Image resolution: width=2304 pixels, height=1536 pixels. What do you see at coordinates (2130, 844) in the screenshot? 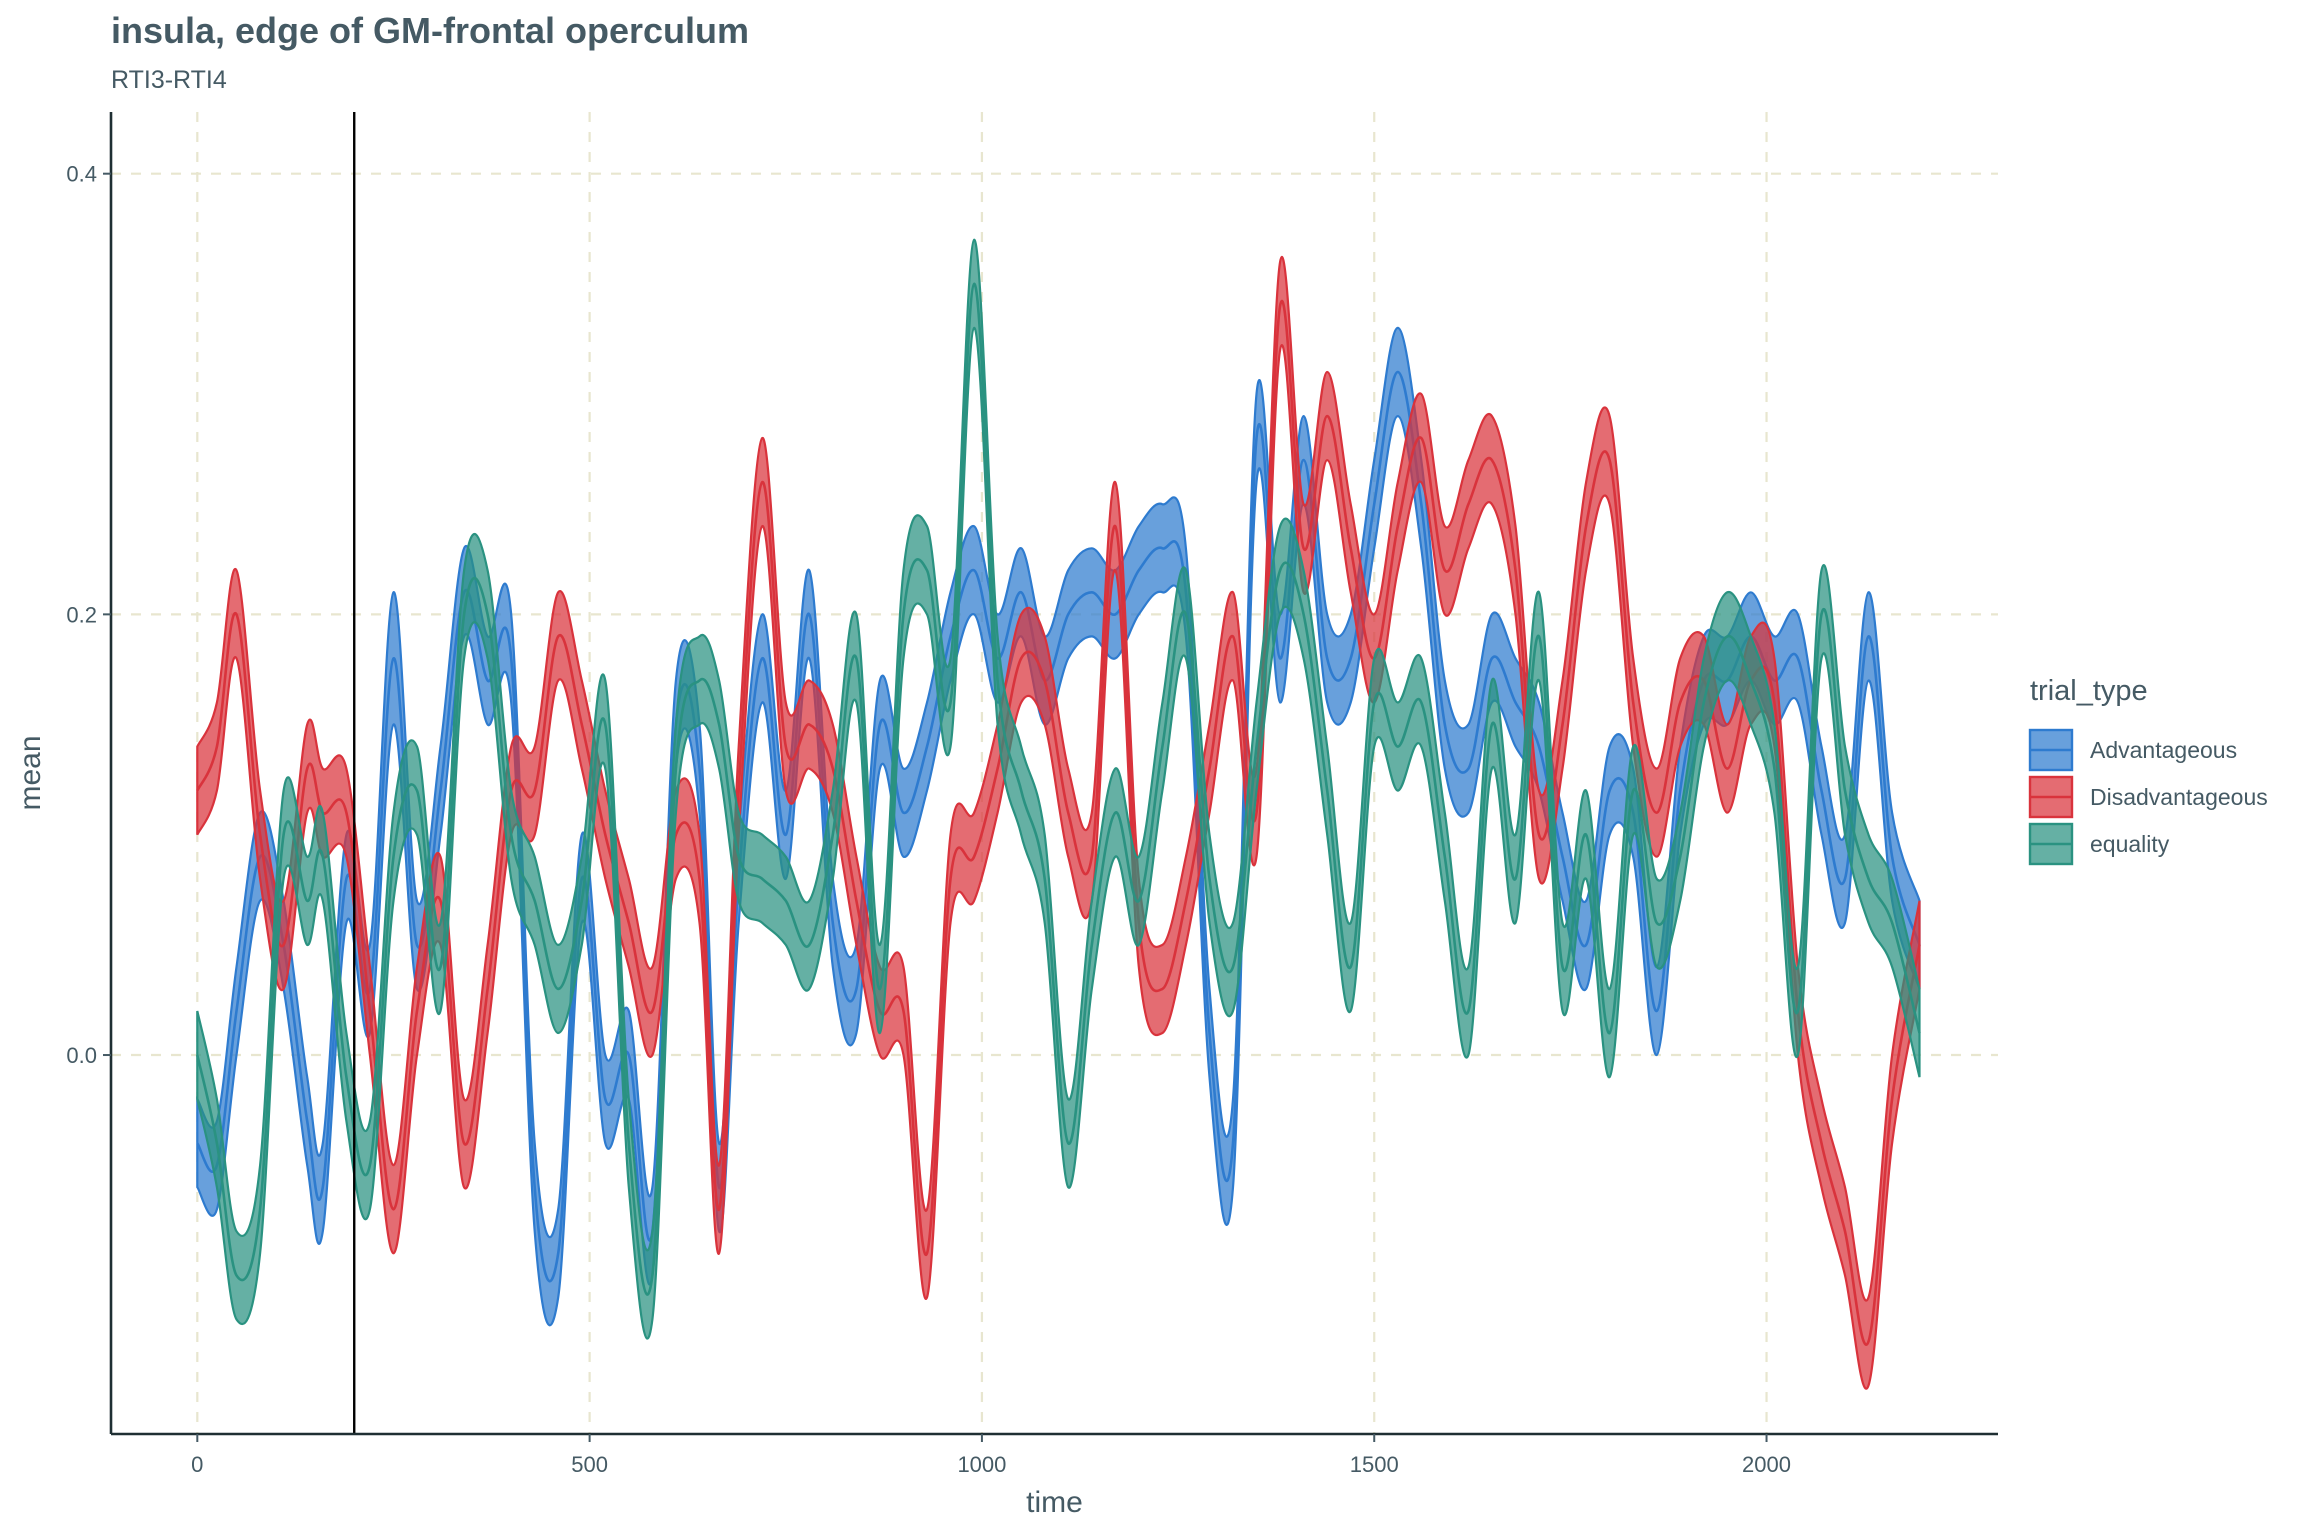
I see `legend-label: equality` at bounding box center [2130, 844].